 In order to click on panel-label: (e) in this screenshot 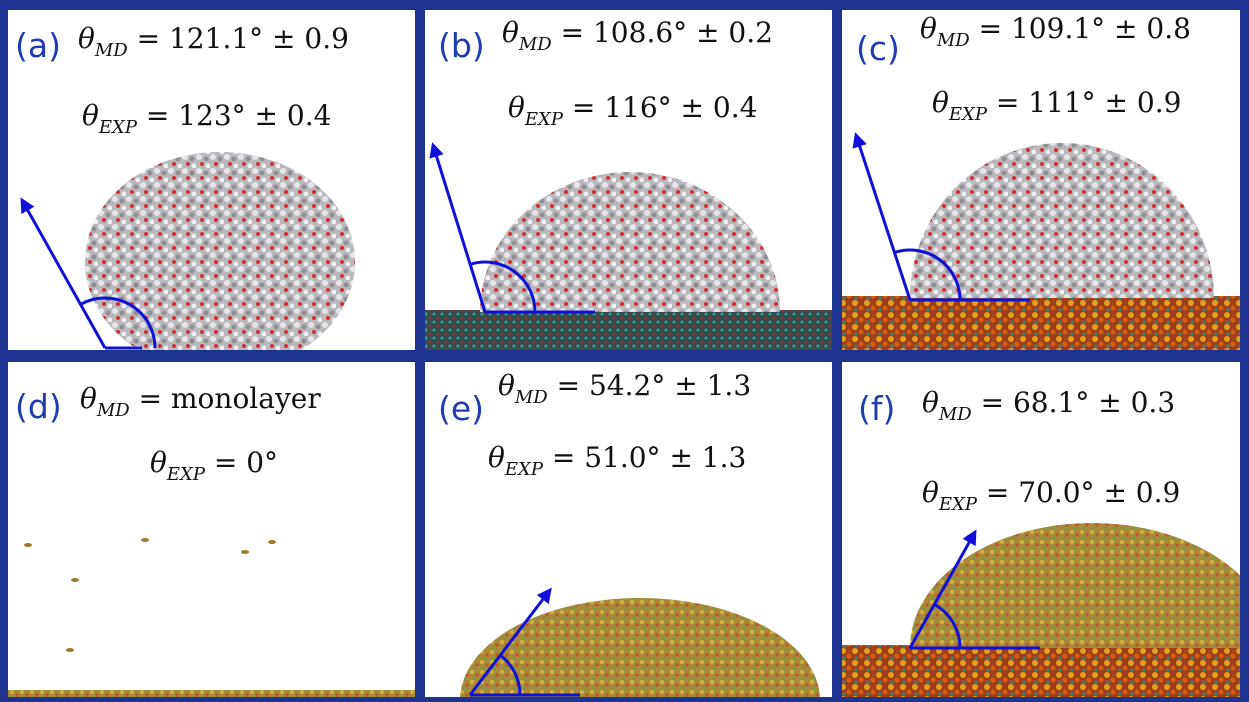, I will do `click(461, 408)`.